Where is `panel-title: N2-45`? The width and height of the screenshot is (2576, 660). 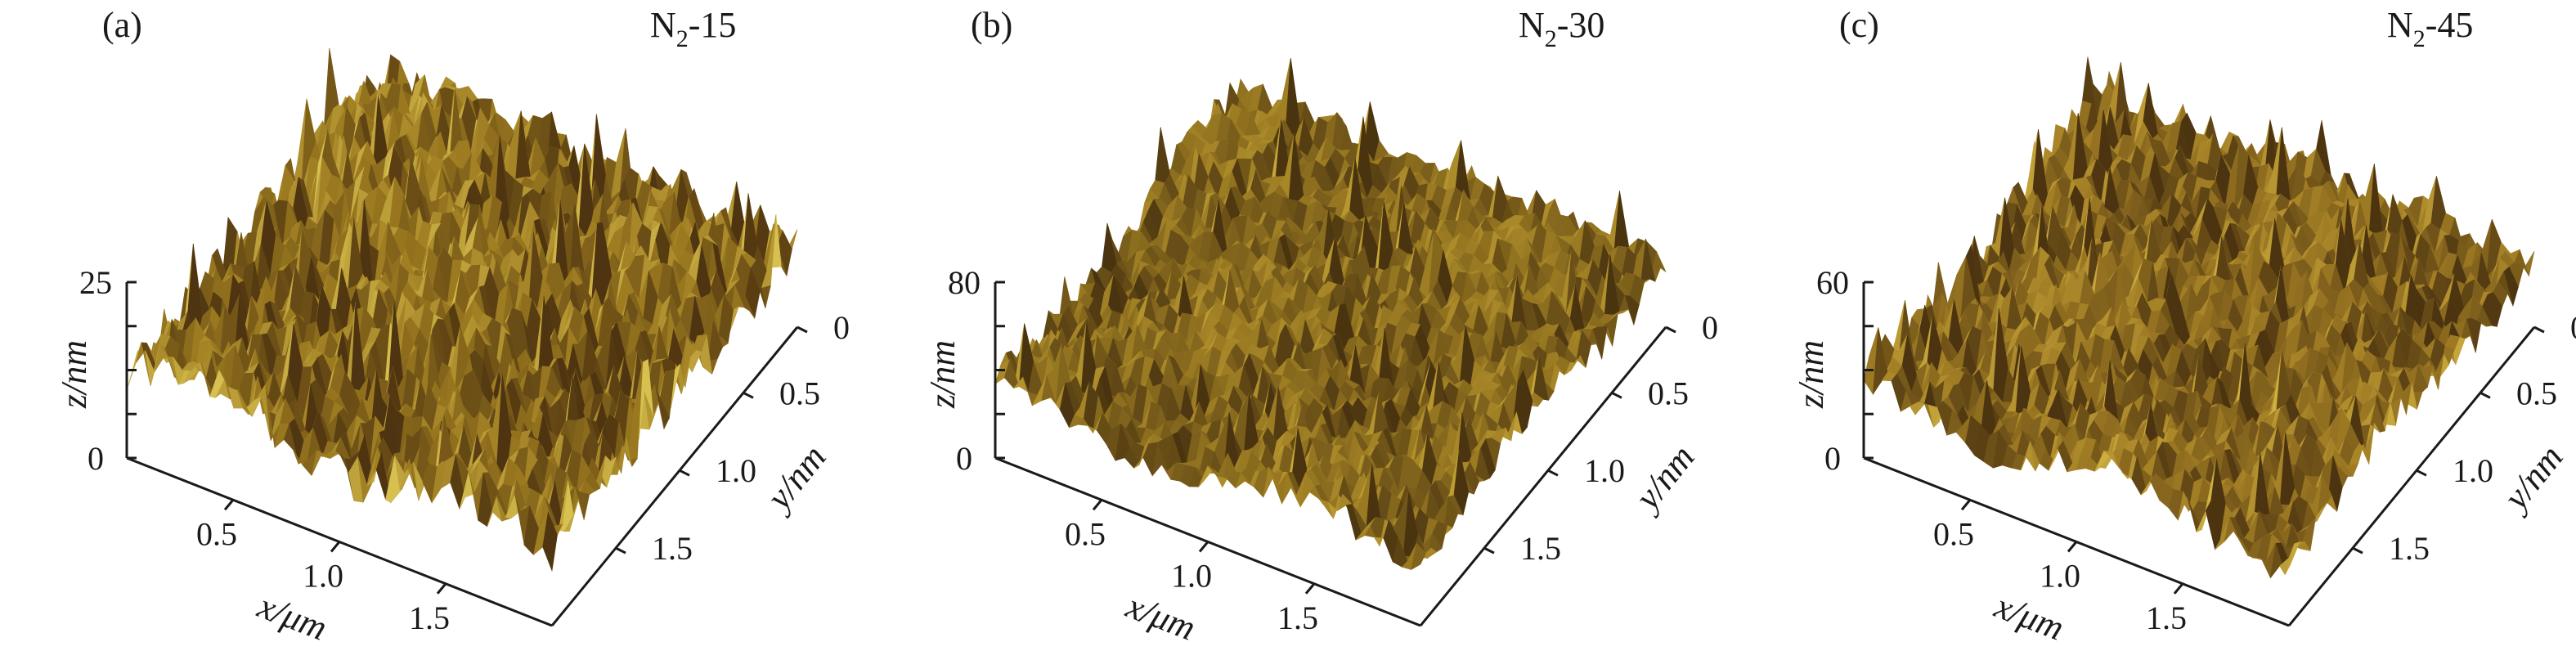 panel-title: N2-45 is located at coordinates (2430, 28).